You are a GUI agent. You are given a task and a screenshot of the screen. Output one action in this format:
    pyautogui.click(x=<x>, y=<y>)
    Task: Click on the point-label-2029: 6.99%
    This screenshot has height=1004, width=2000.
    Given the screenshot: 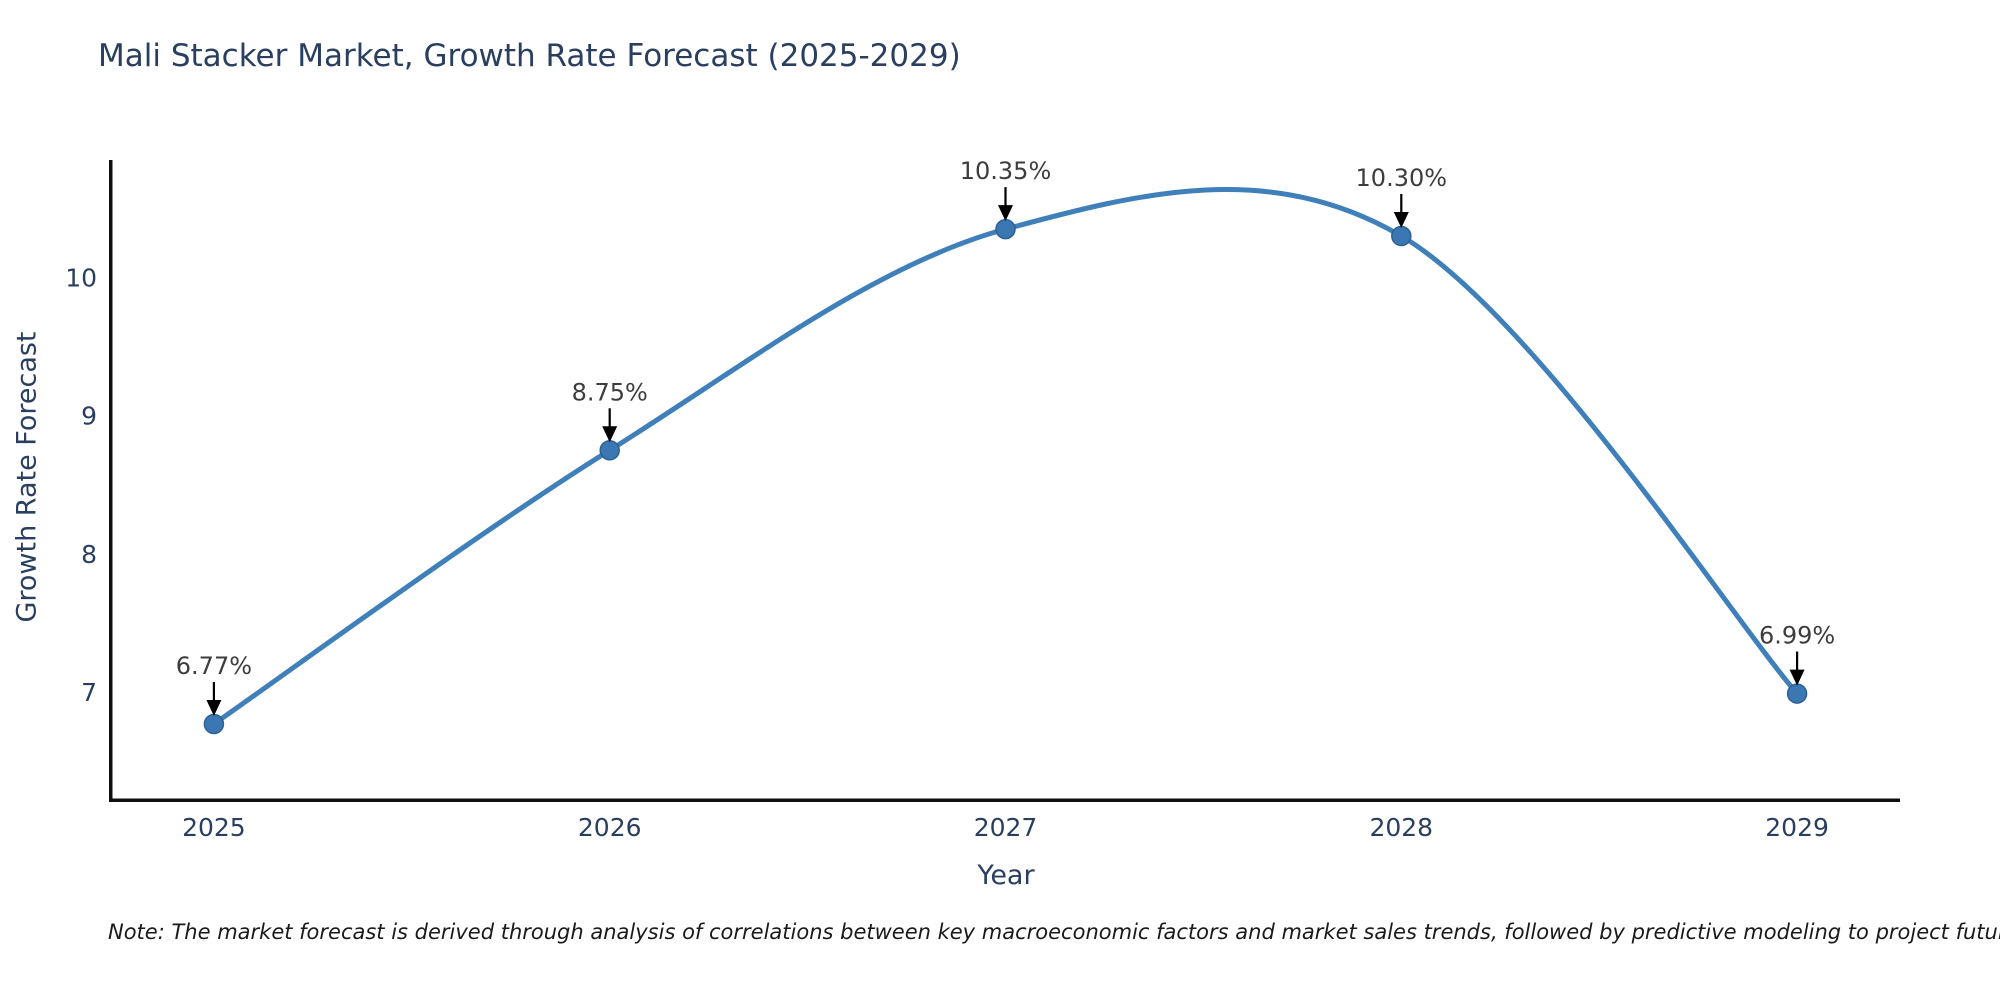 What is the action you would take?
    pyautogui.click(x=1797, y=636)
    